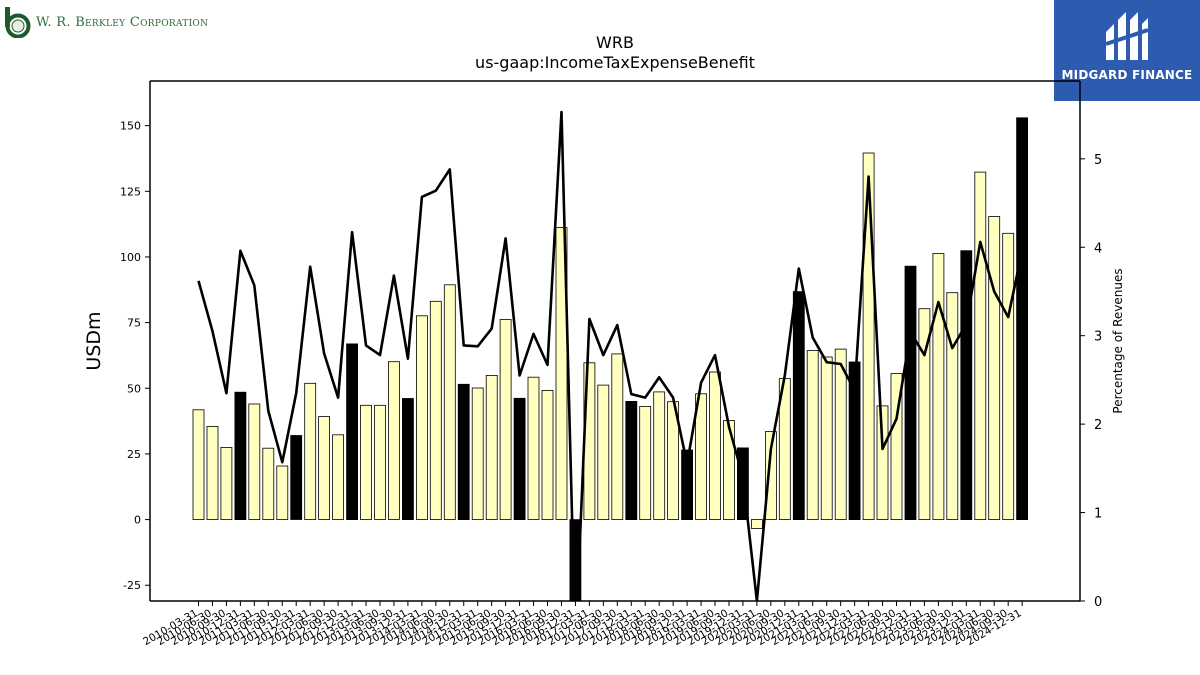  Describe the element at coordinates (130, 257) in the screenshot. I see `y-tick-label: 100` at that location.